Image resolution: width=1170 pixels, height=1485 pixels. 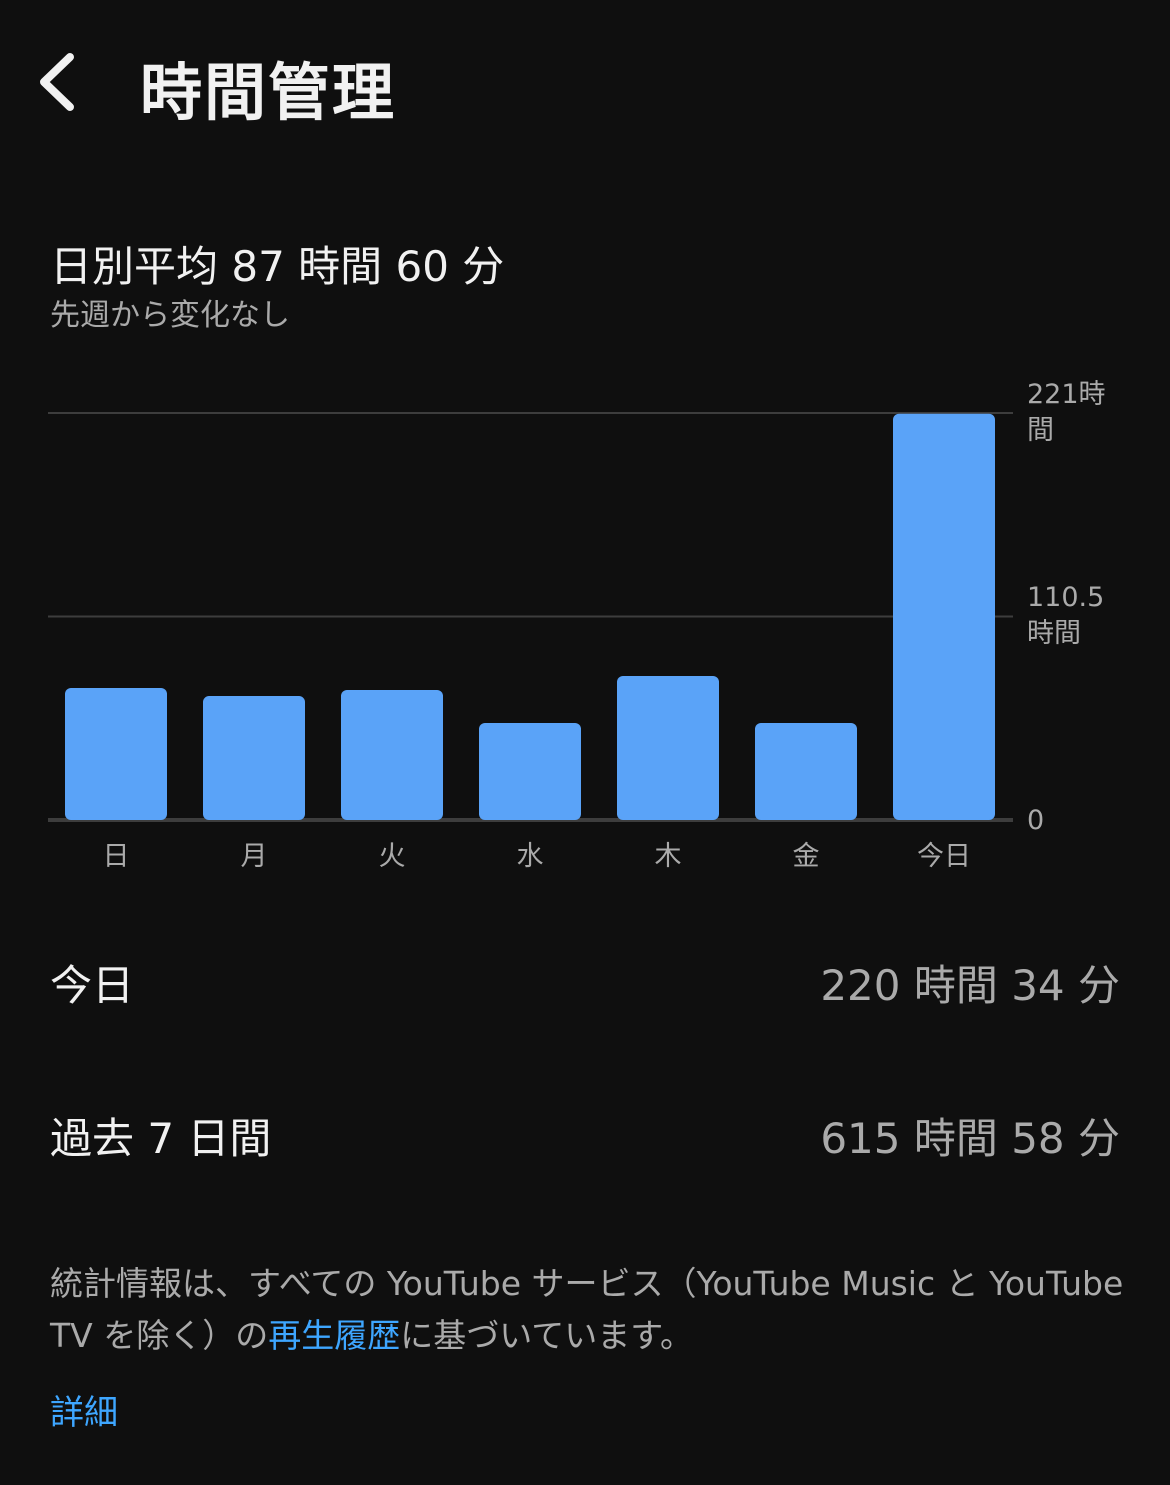 I want to click on today-value: 220 時間 34 分, so click(x=970, y=985).